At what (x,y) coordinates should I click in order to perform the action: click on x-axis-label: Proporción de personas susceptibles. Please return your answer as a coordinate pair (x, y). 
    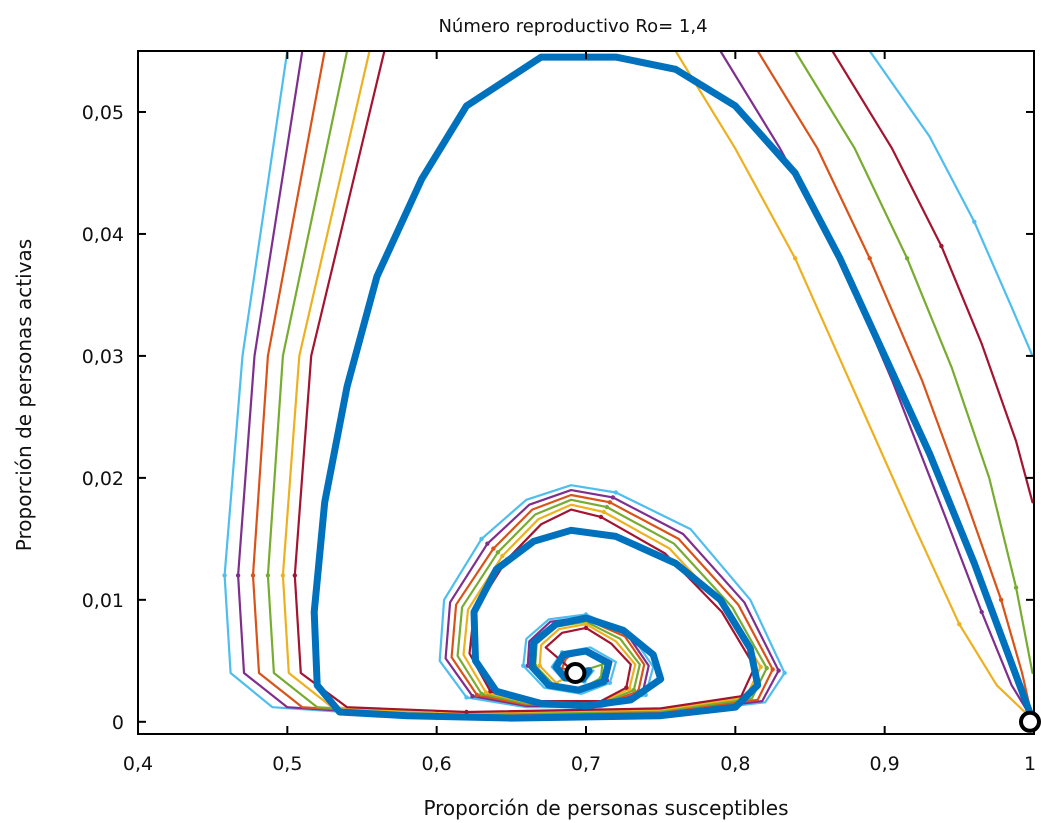
    Looking at the image, I should click on (605, 808).